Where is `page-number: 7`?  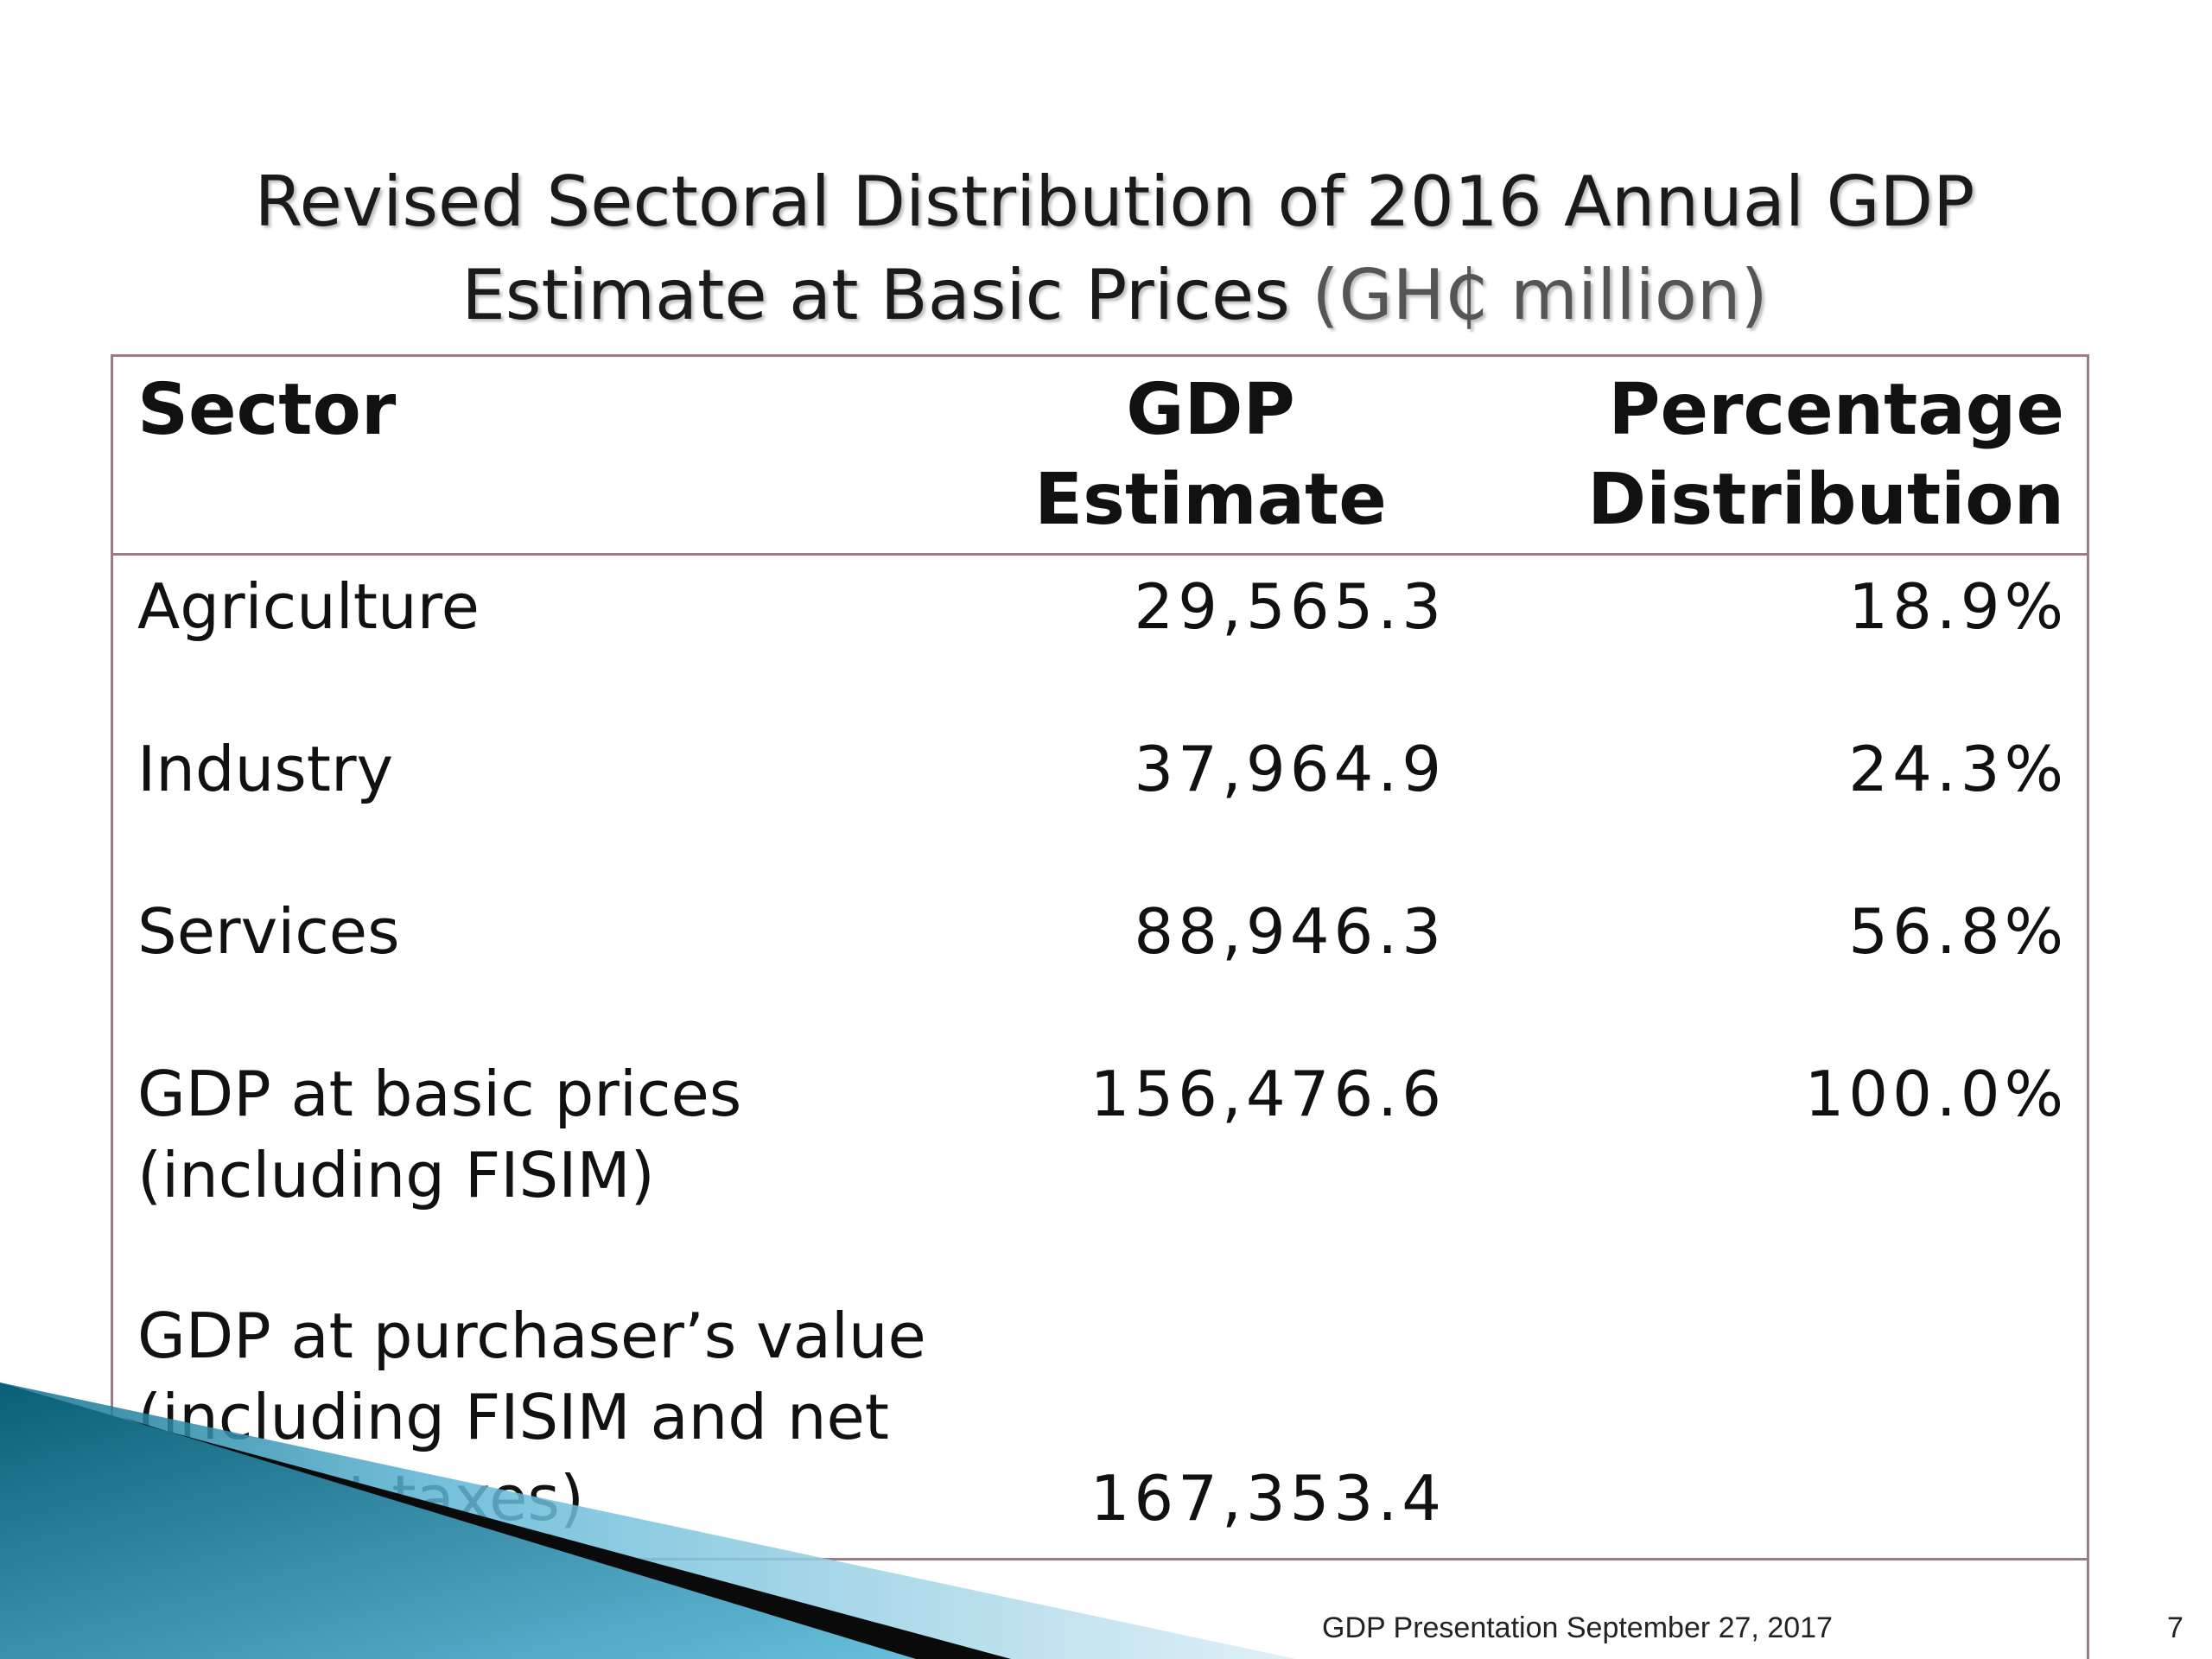 page-number: 7 is located at coordinates (2175, 1627).